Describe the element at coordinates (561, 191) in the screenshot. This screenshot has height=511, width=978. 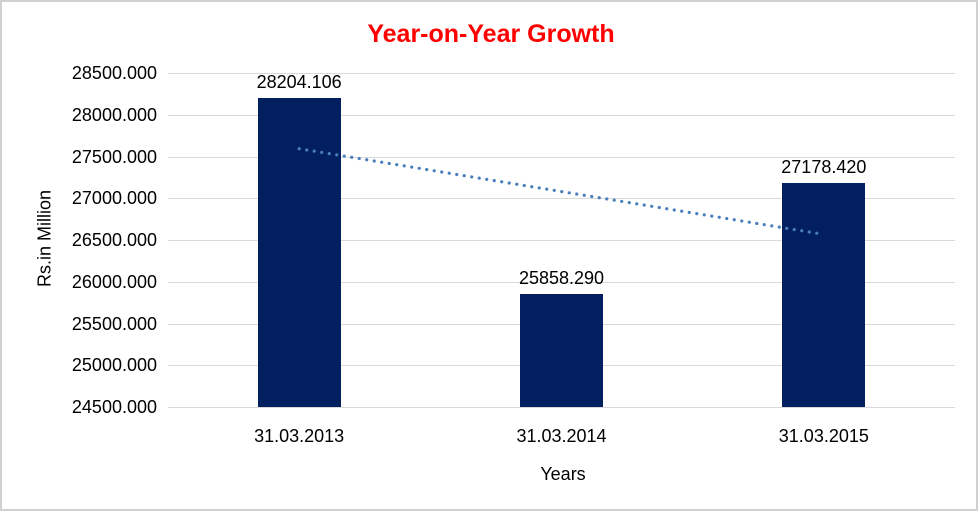
I see `trendline` at that location.